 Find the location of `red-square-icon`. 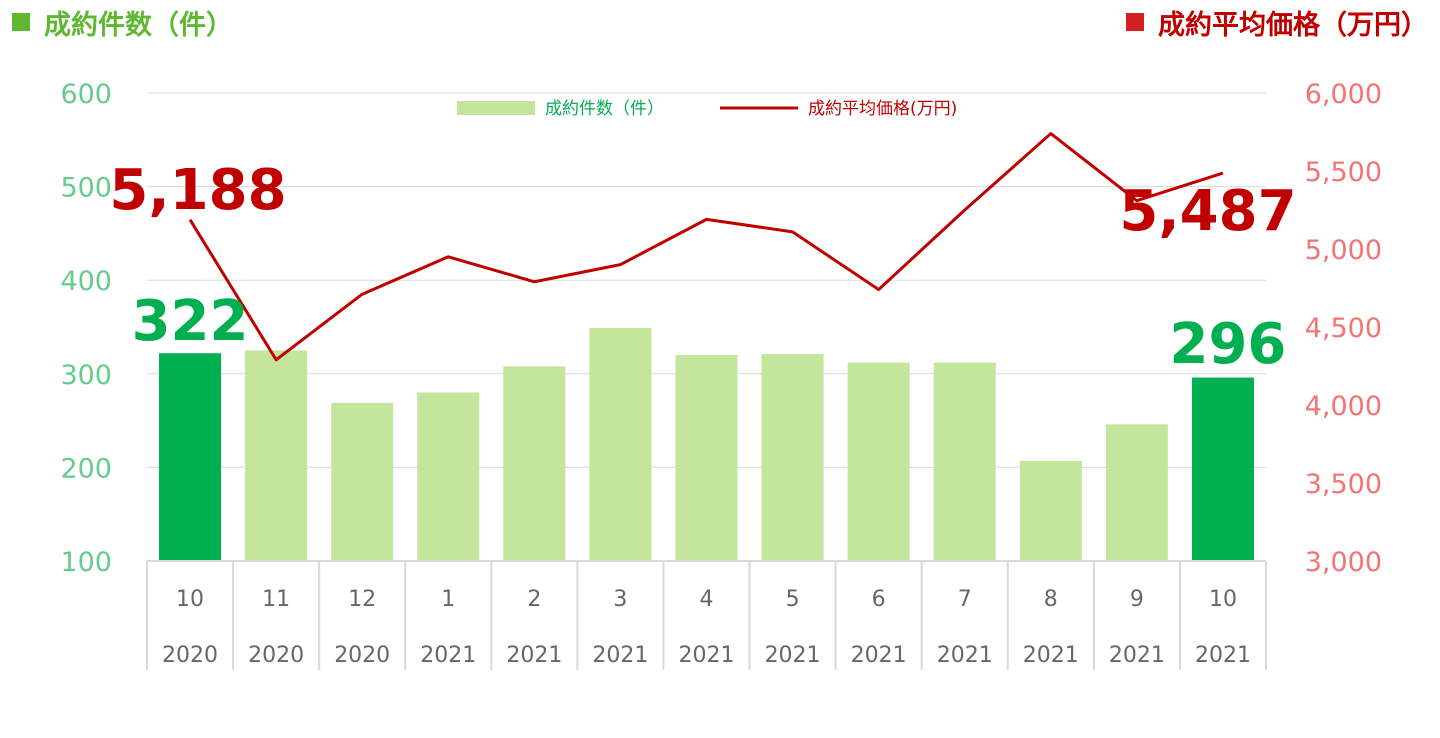

red-square-icon is located at coordinates (1135, 22).